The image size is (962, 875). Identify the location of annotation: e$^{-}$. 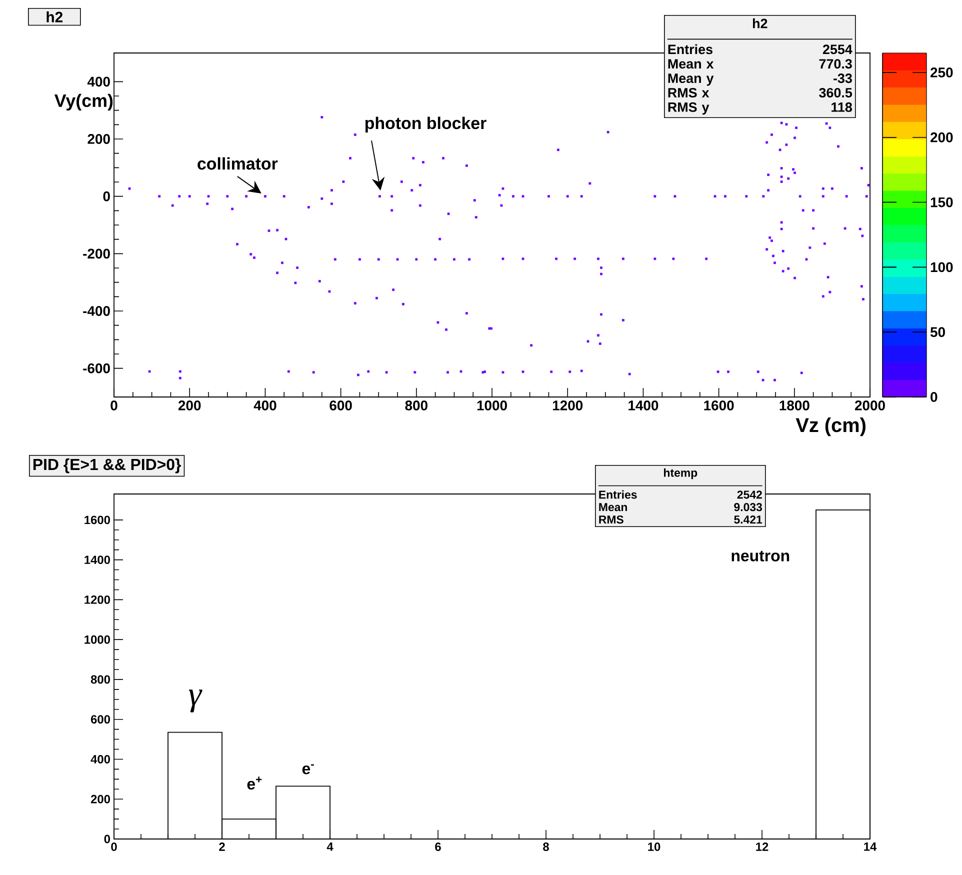
(308, 769).